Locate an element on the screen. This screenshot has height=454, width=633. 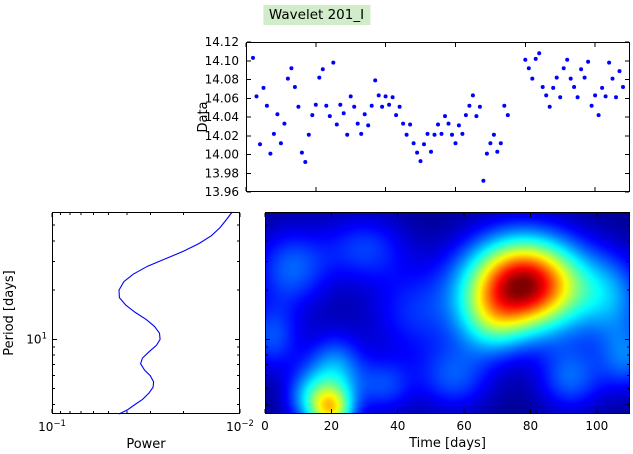
time-xtick-label: 80 is located at coordinates (530, 426).